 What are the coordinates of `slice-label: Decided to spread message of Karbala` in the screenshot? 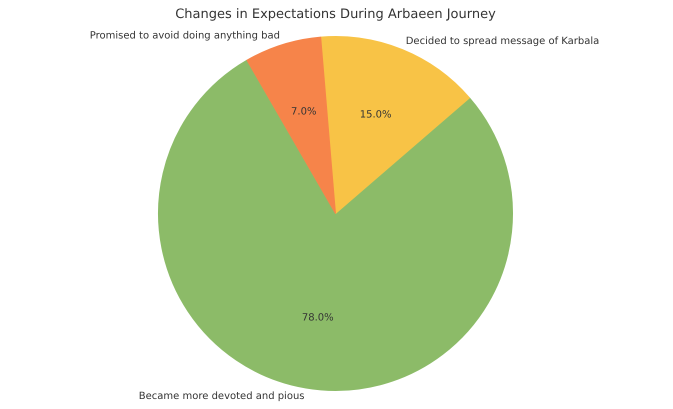 It's located at (503, 41).